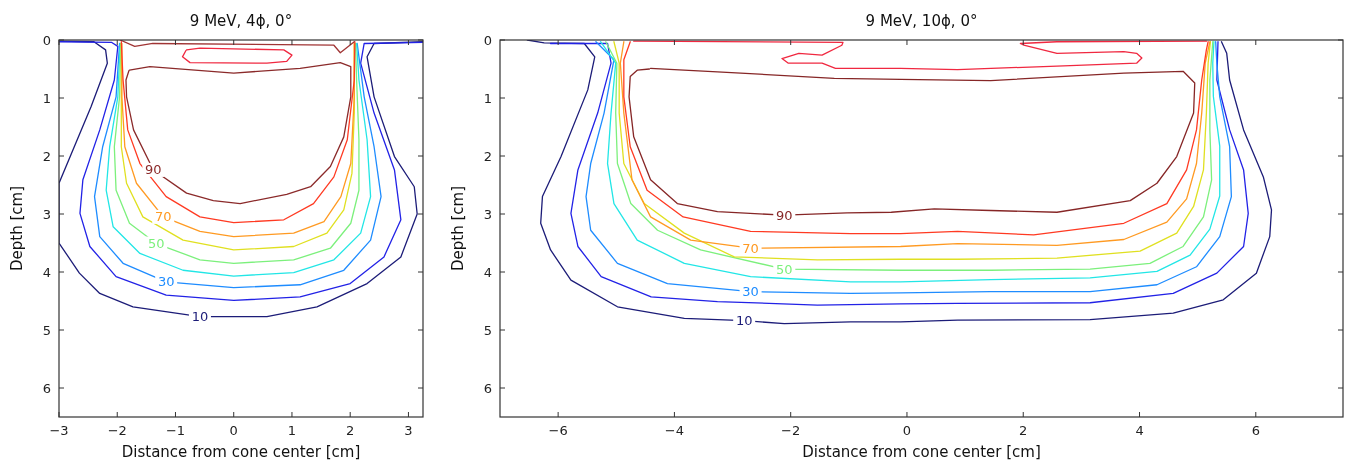 The width and height of the screenshot is (1346, 467). What do you see at coordinates (1255, 430) in the screenshot?
I see `x-tick-label: 6` at bounding box center [1255, 430].